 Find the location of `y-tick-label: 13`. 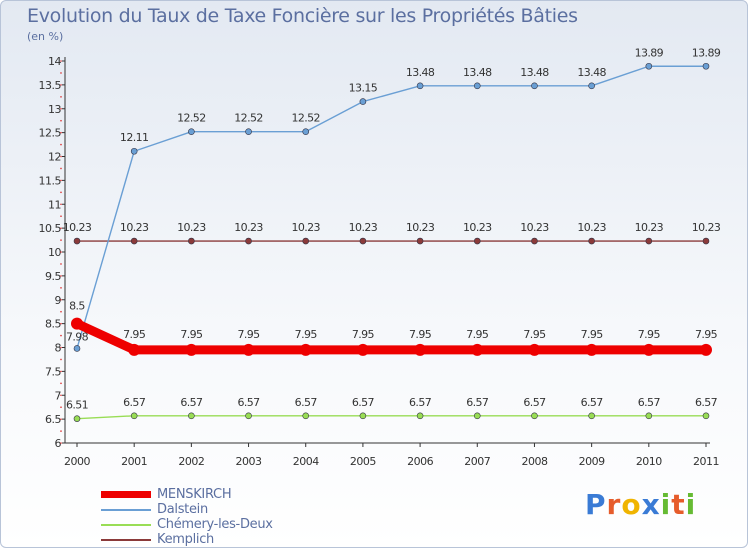

y-tick-label: 13 is located at coordinates (54, 109).